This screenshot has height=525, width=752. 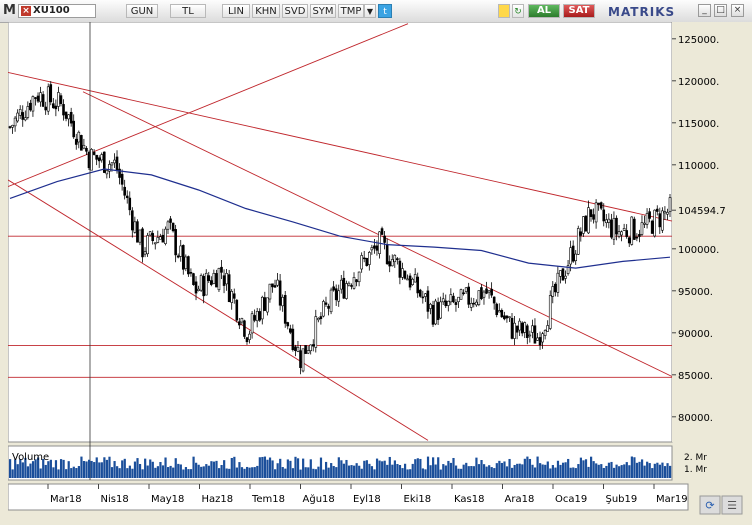 I want to click on y-tick-label: 125000., so click(x=698, y=40).